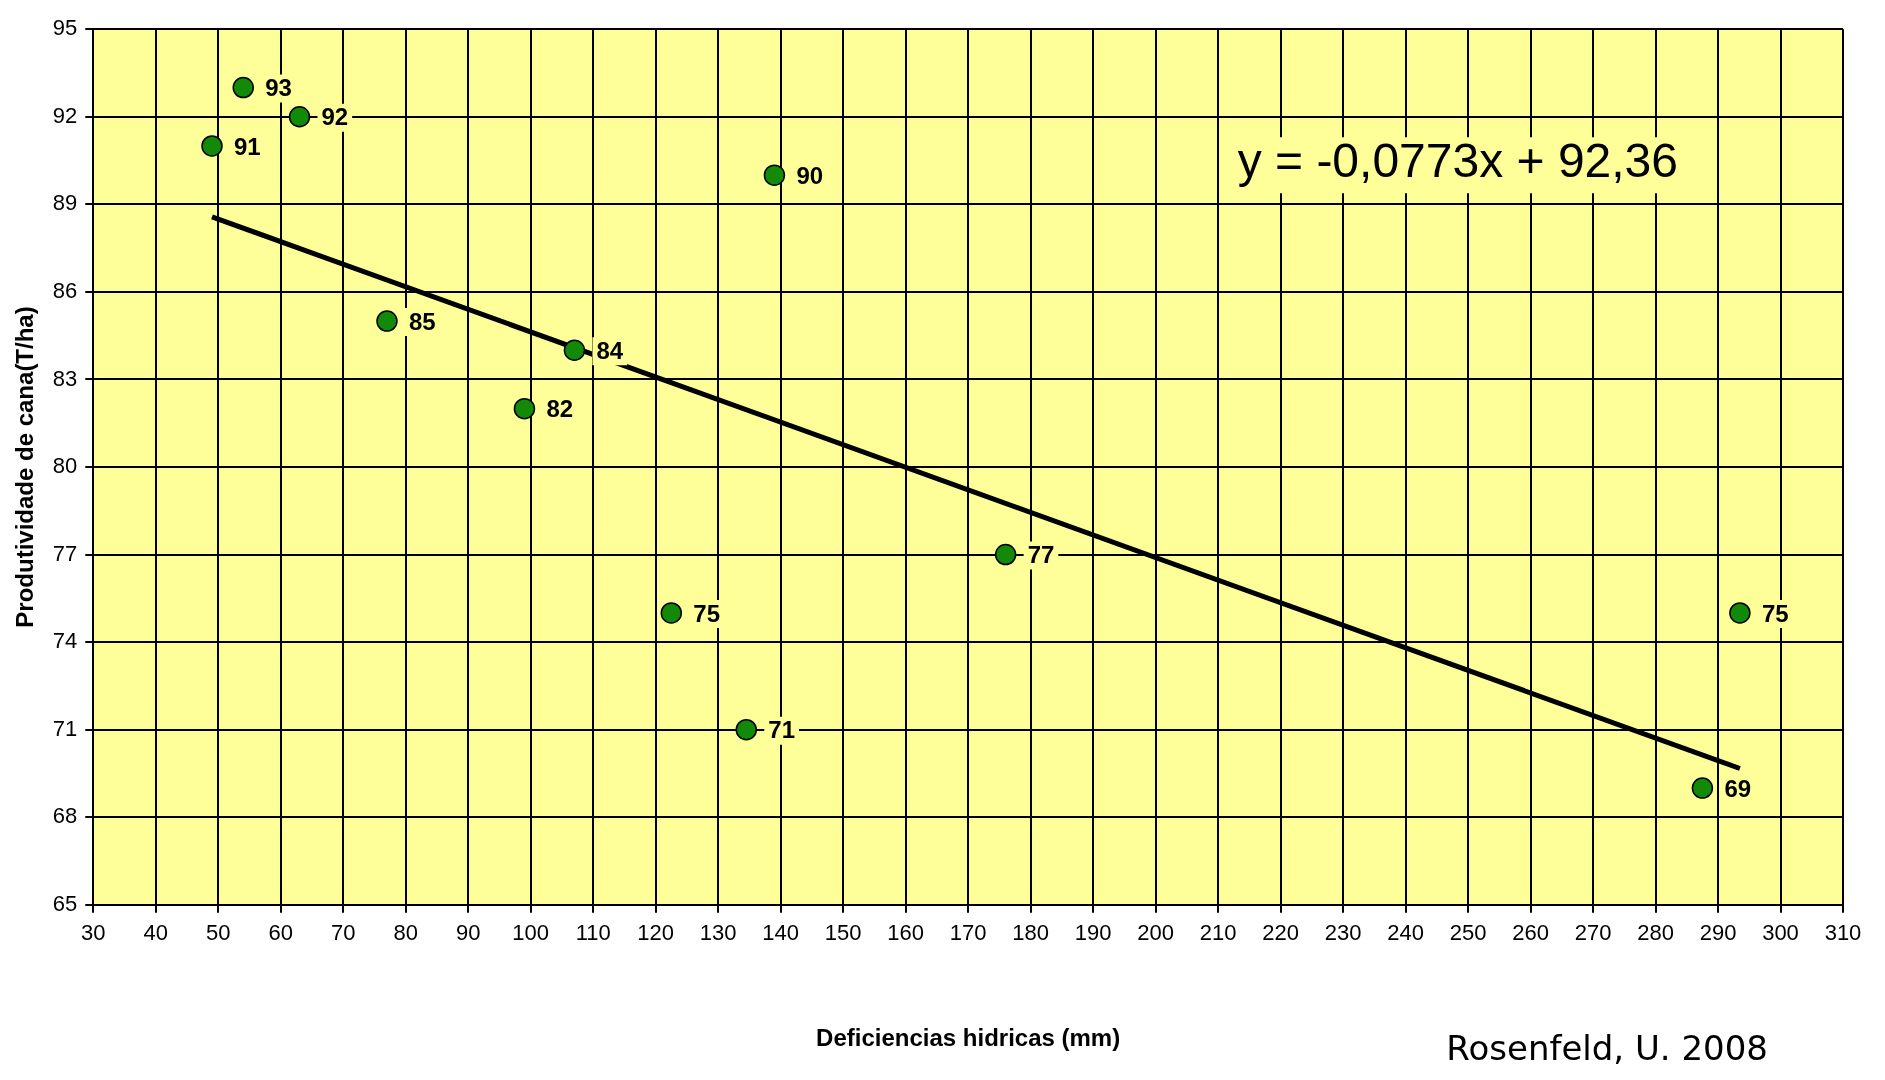  What do you see at coordinates (278, 88) in the screenshot?
I see `data-label: 93` at bounding box center [278, 88].